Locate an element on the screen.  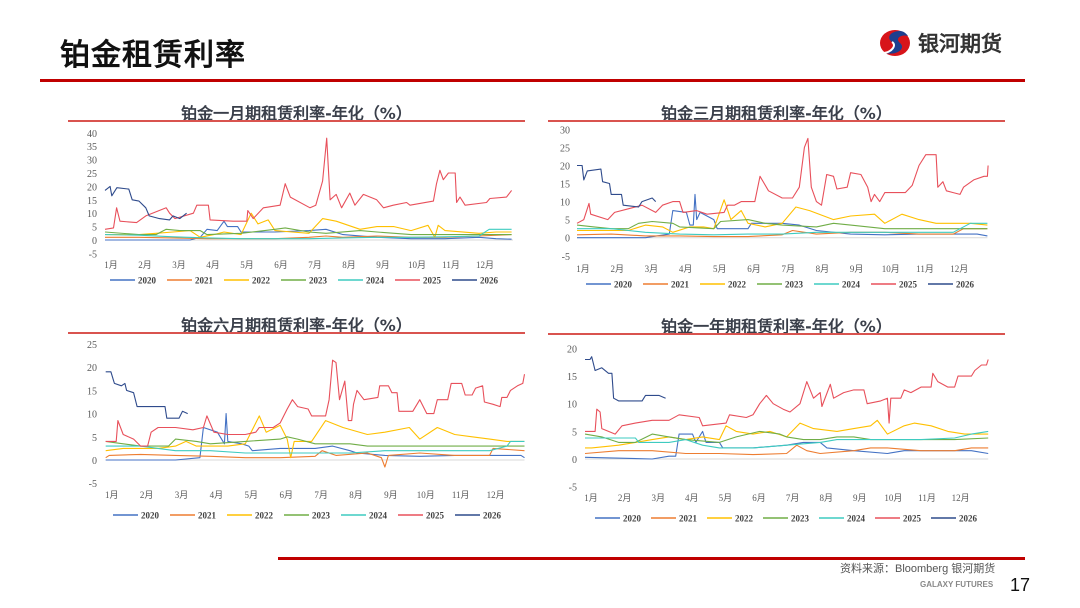
source-note: 资料来源：Bloomberg 银河期货 is located at coordinates (918, 569).